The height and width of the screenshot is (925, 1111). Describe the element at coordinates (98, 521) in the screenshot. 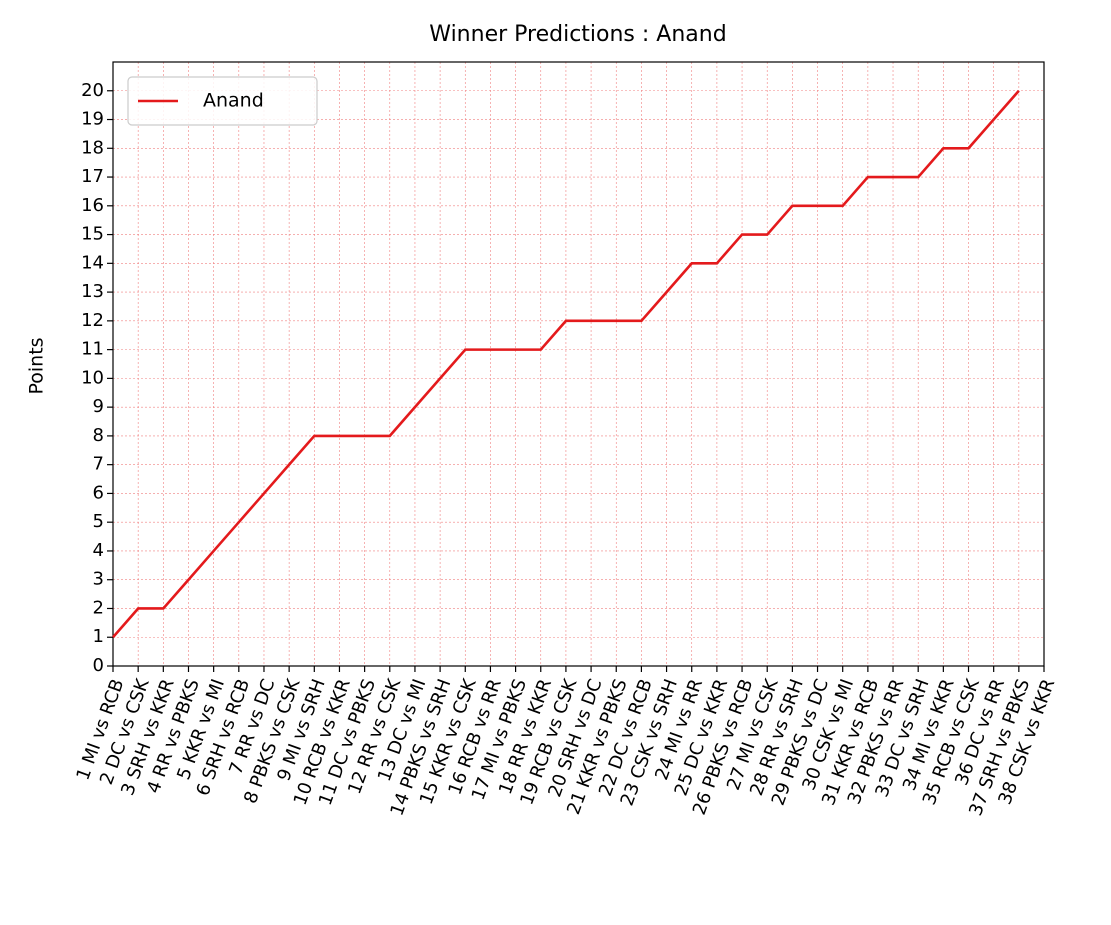

I see `y-tick-label: 5` at that location.